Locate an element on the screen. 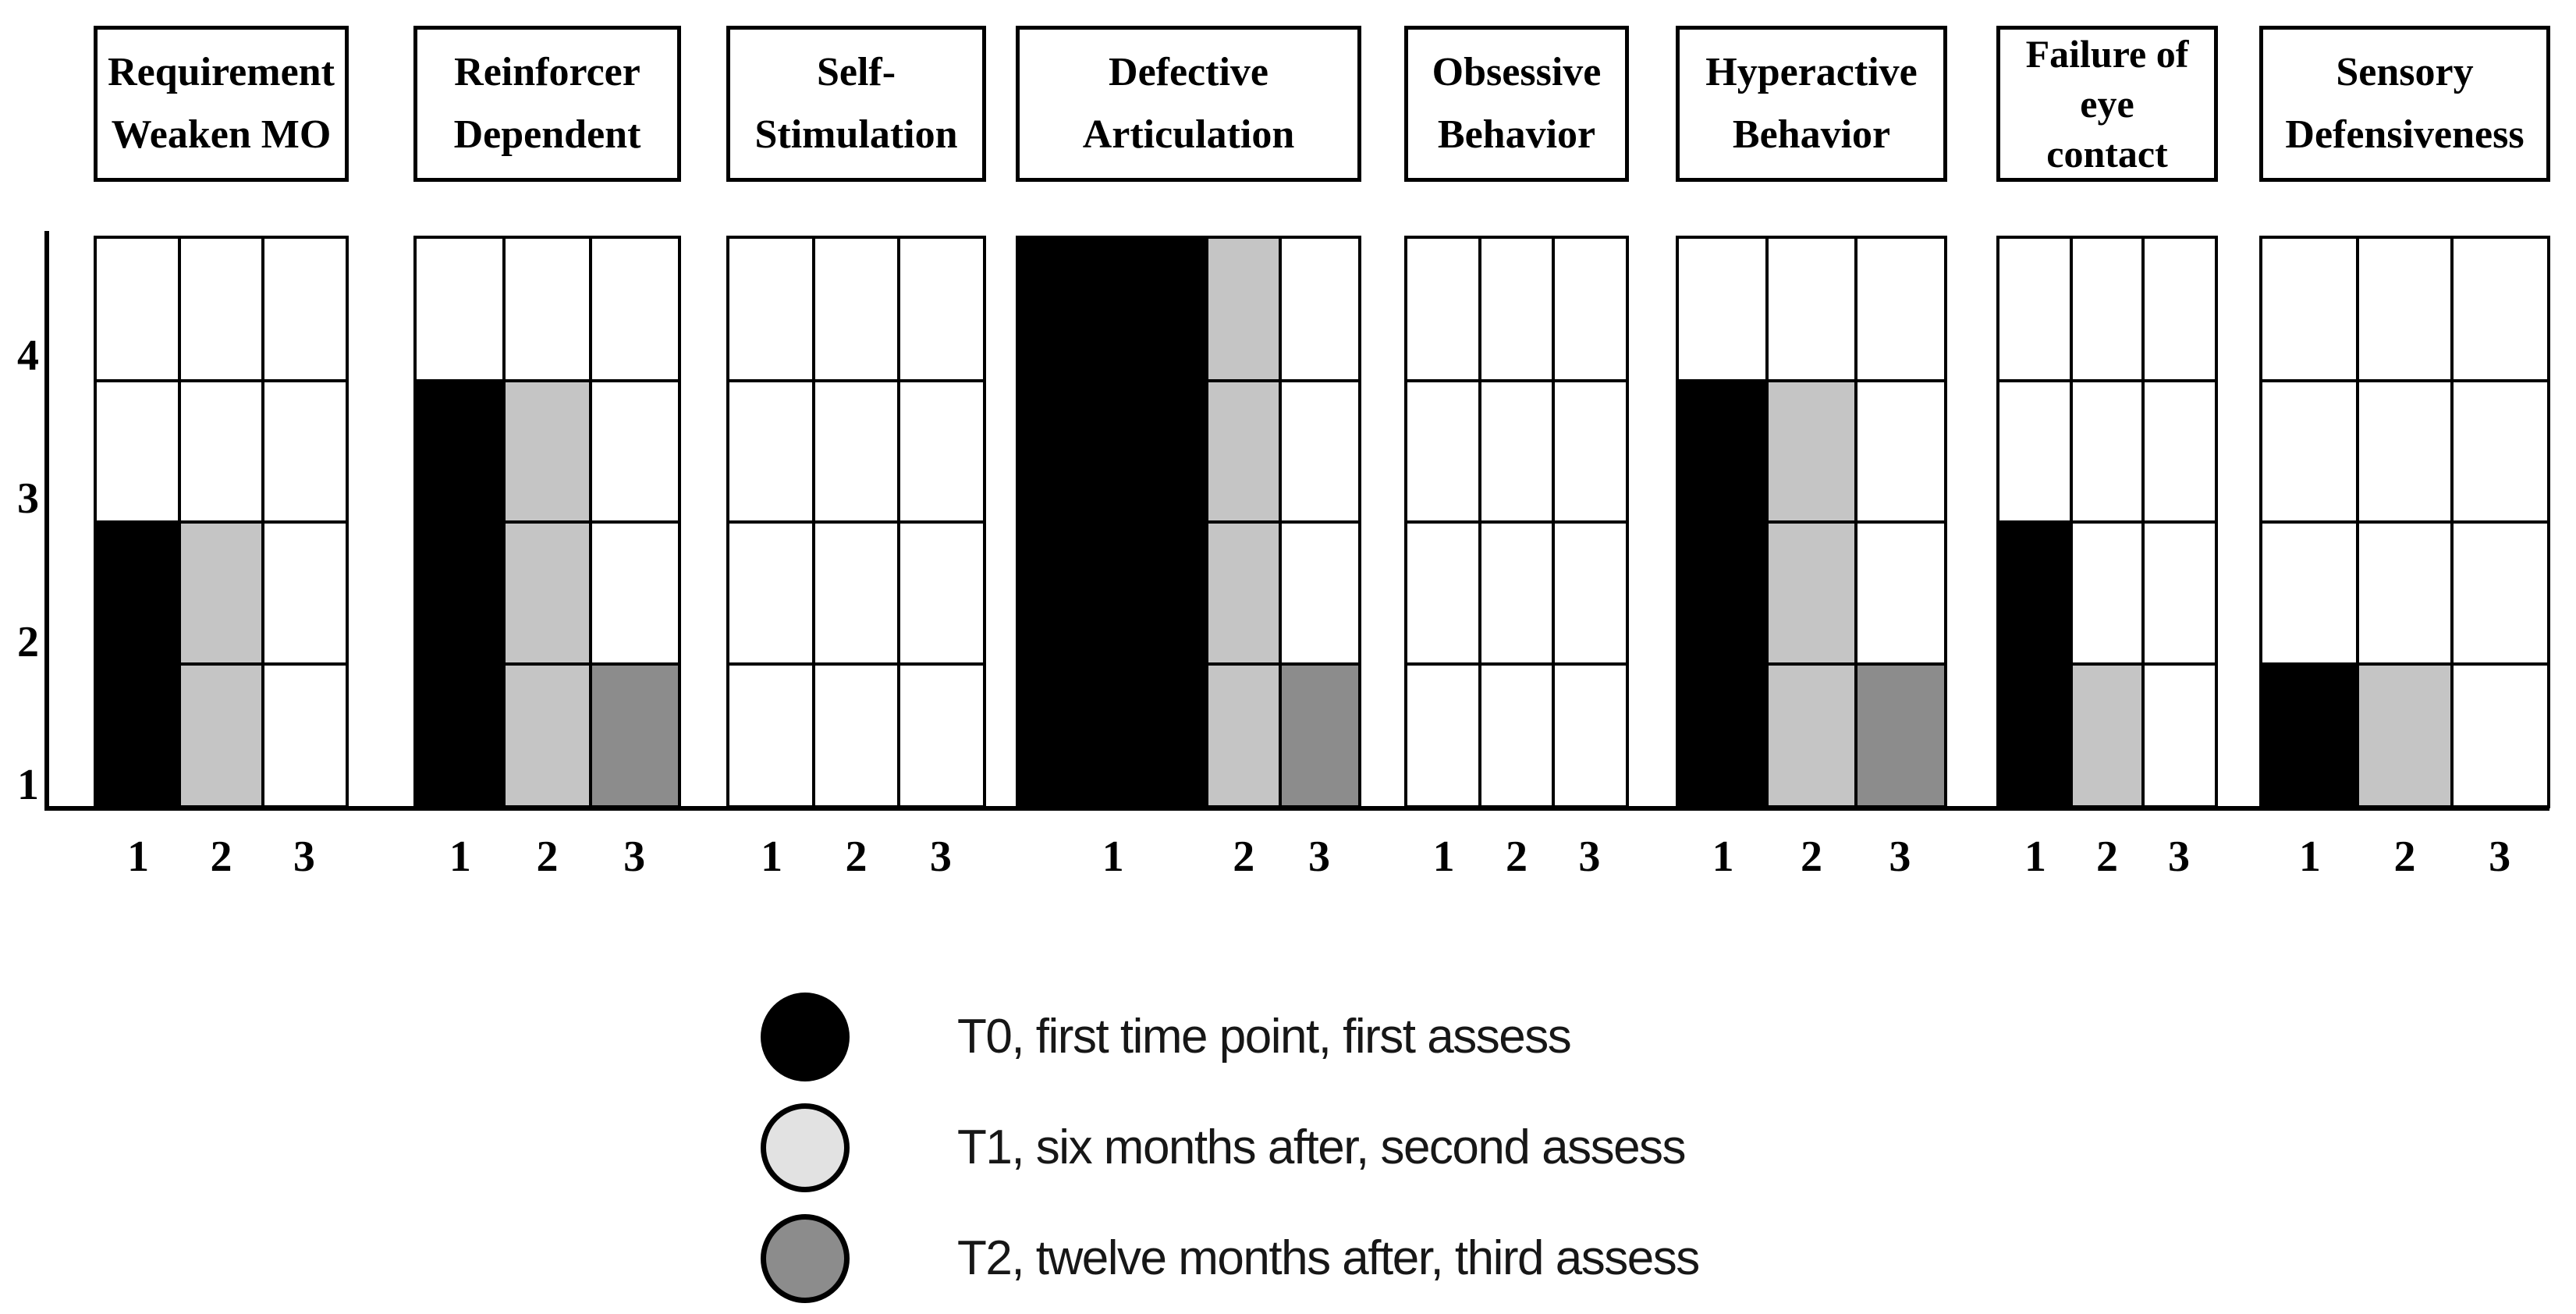 This screenshot has width=2576, height=1314. panel-title-defective-articulation: Defective Articulation is located at coordinates (1188, 104).